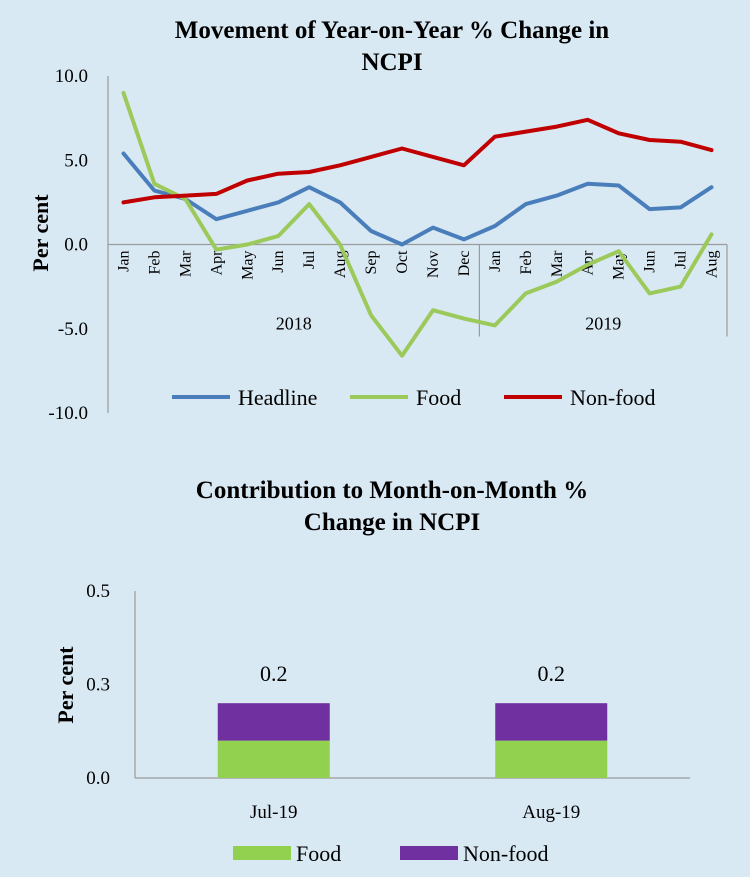  I want to click on yoy-year-label: 2019, so click(603, 324).